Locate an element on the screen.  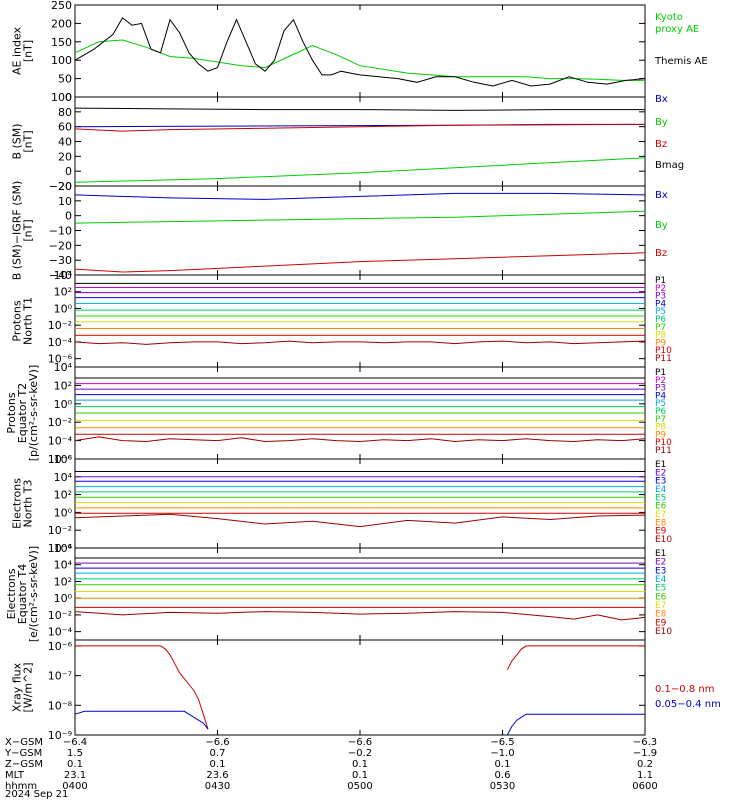
y-axis-label: B (SM)[nT] is located at coordinates (23, 141).